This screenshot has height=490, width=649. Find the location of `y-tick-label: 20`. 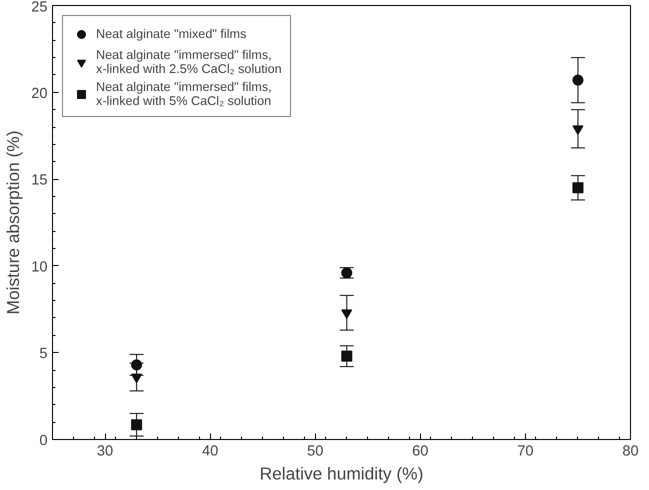

y-tick-label: 20 is located at coordinates (39, 94).